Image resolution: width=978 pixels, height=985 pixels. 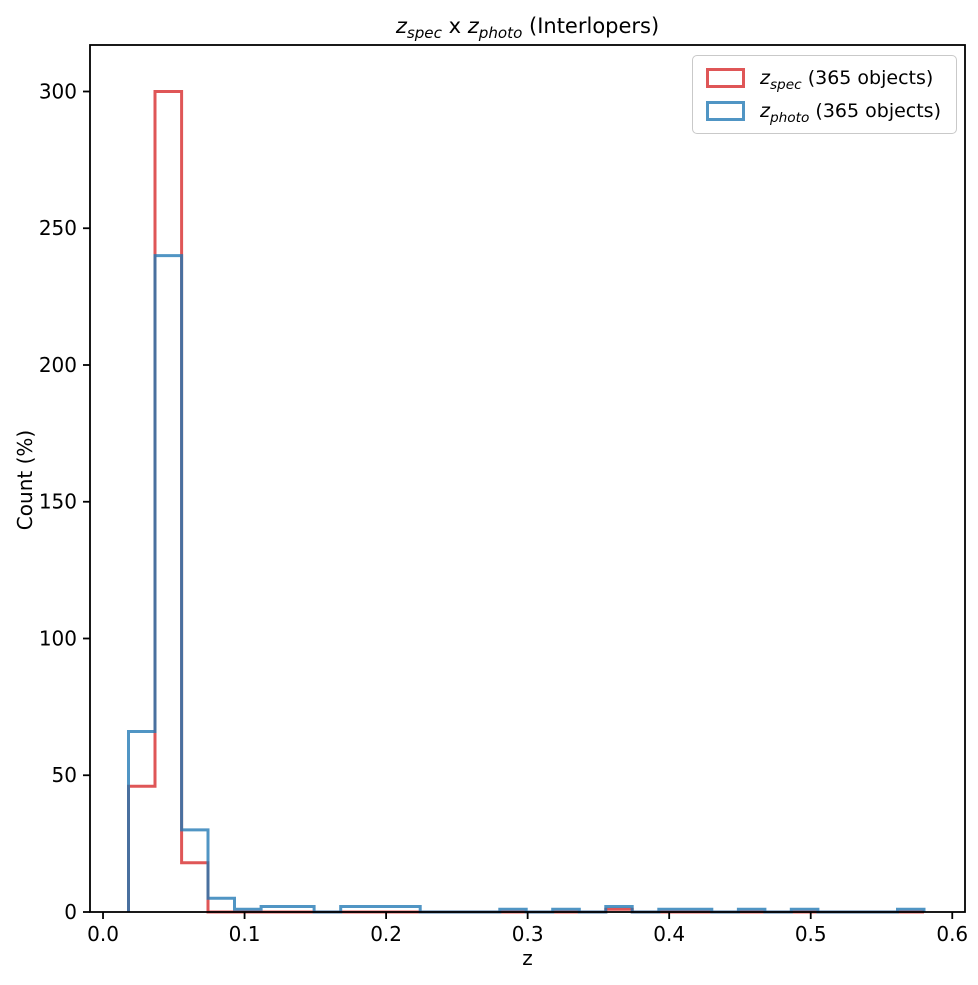 What do you see at coordinates (103, 934) in the screenshot?
I see `x-tick-label: 0.0` at bounding box center [103, 934].